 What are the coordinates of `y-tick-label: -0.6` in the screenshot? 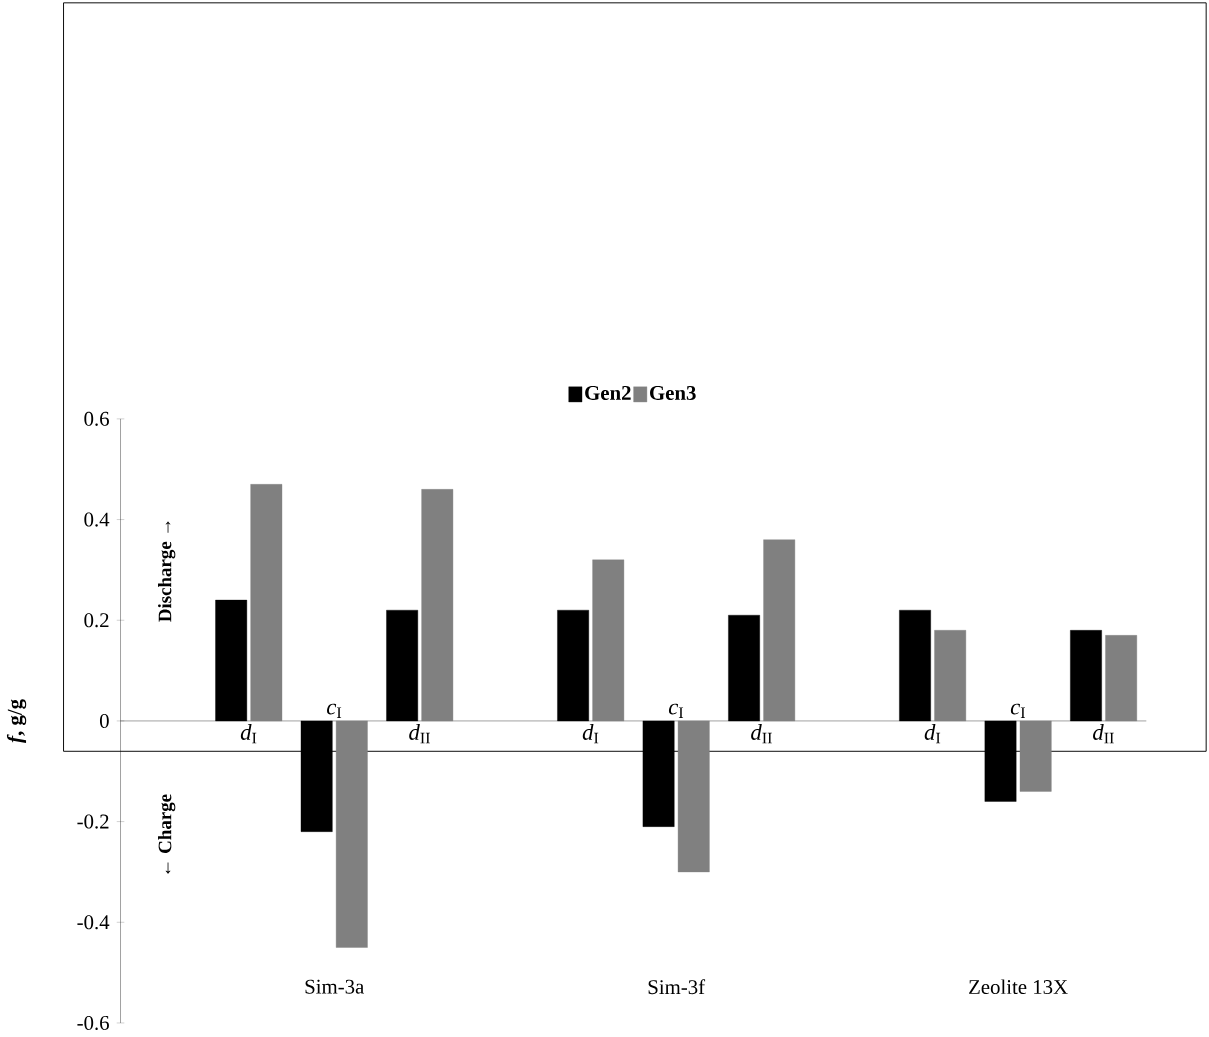 It's located at (93, 1023).